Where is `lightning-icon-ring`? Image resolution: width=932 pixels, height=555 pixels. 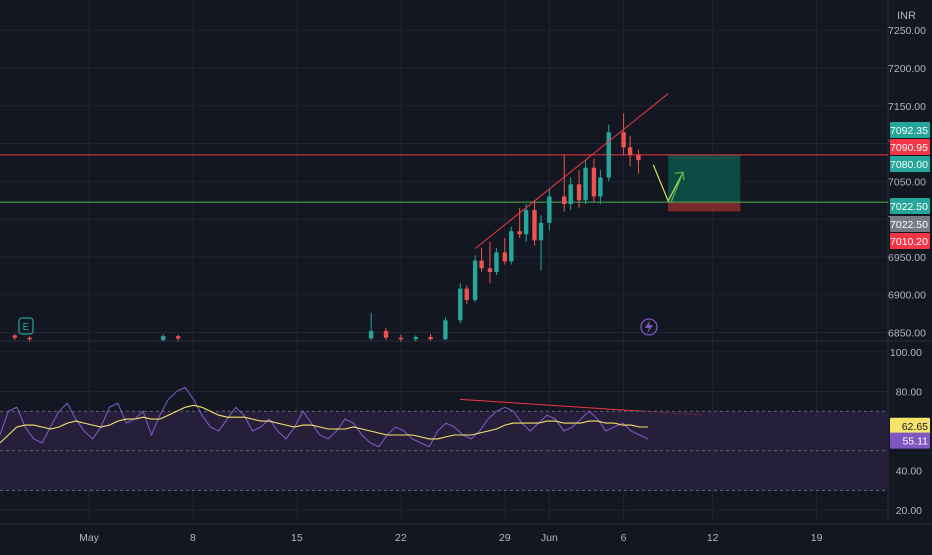
lightning-icon-ring is located at coordinates (649, 327).